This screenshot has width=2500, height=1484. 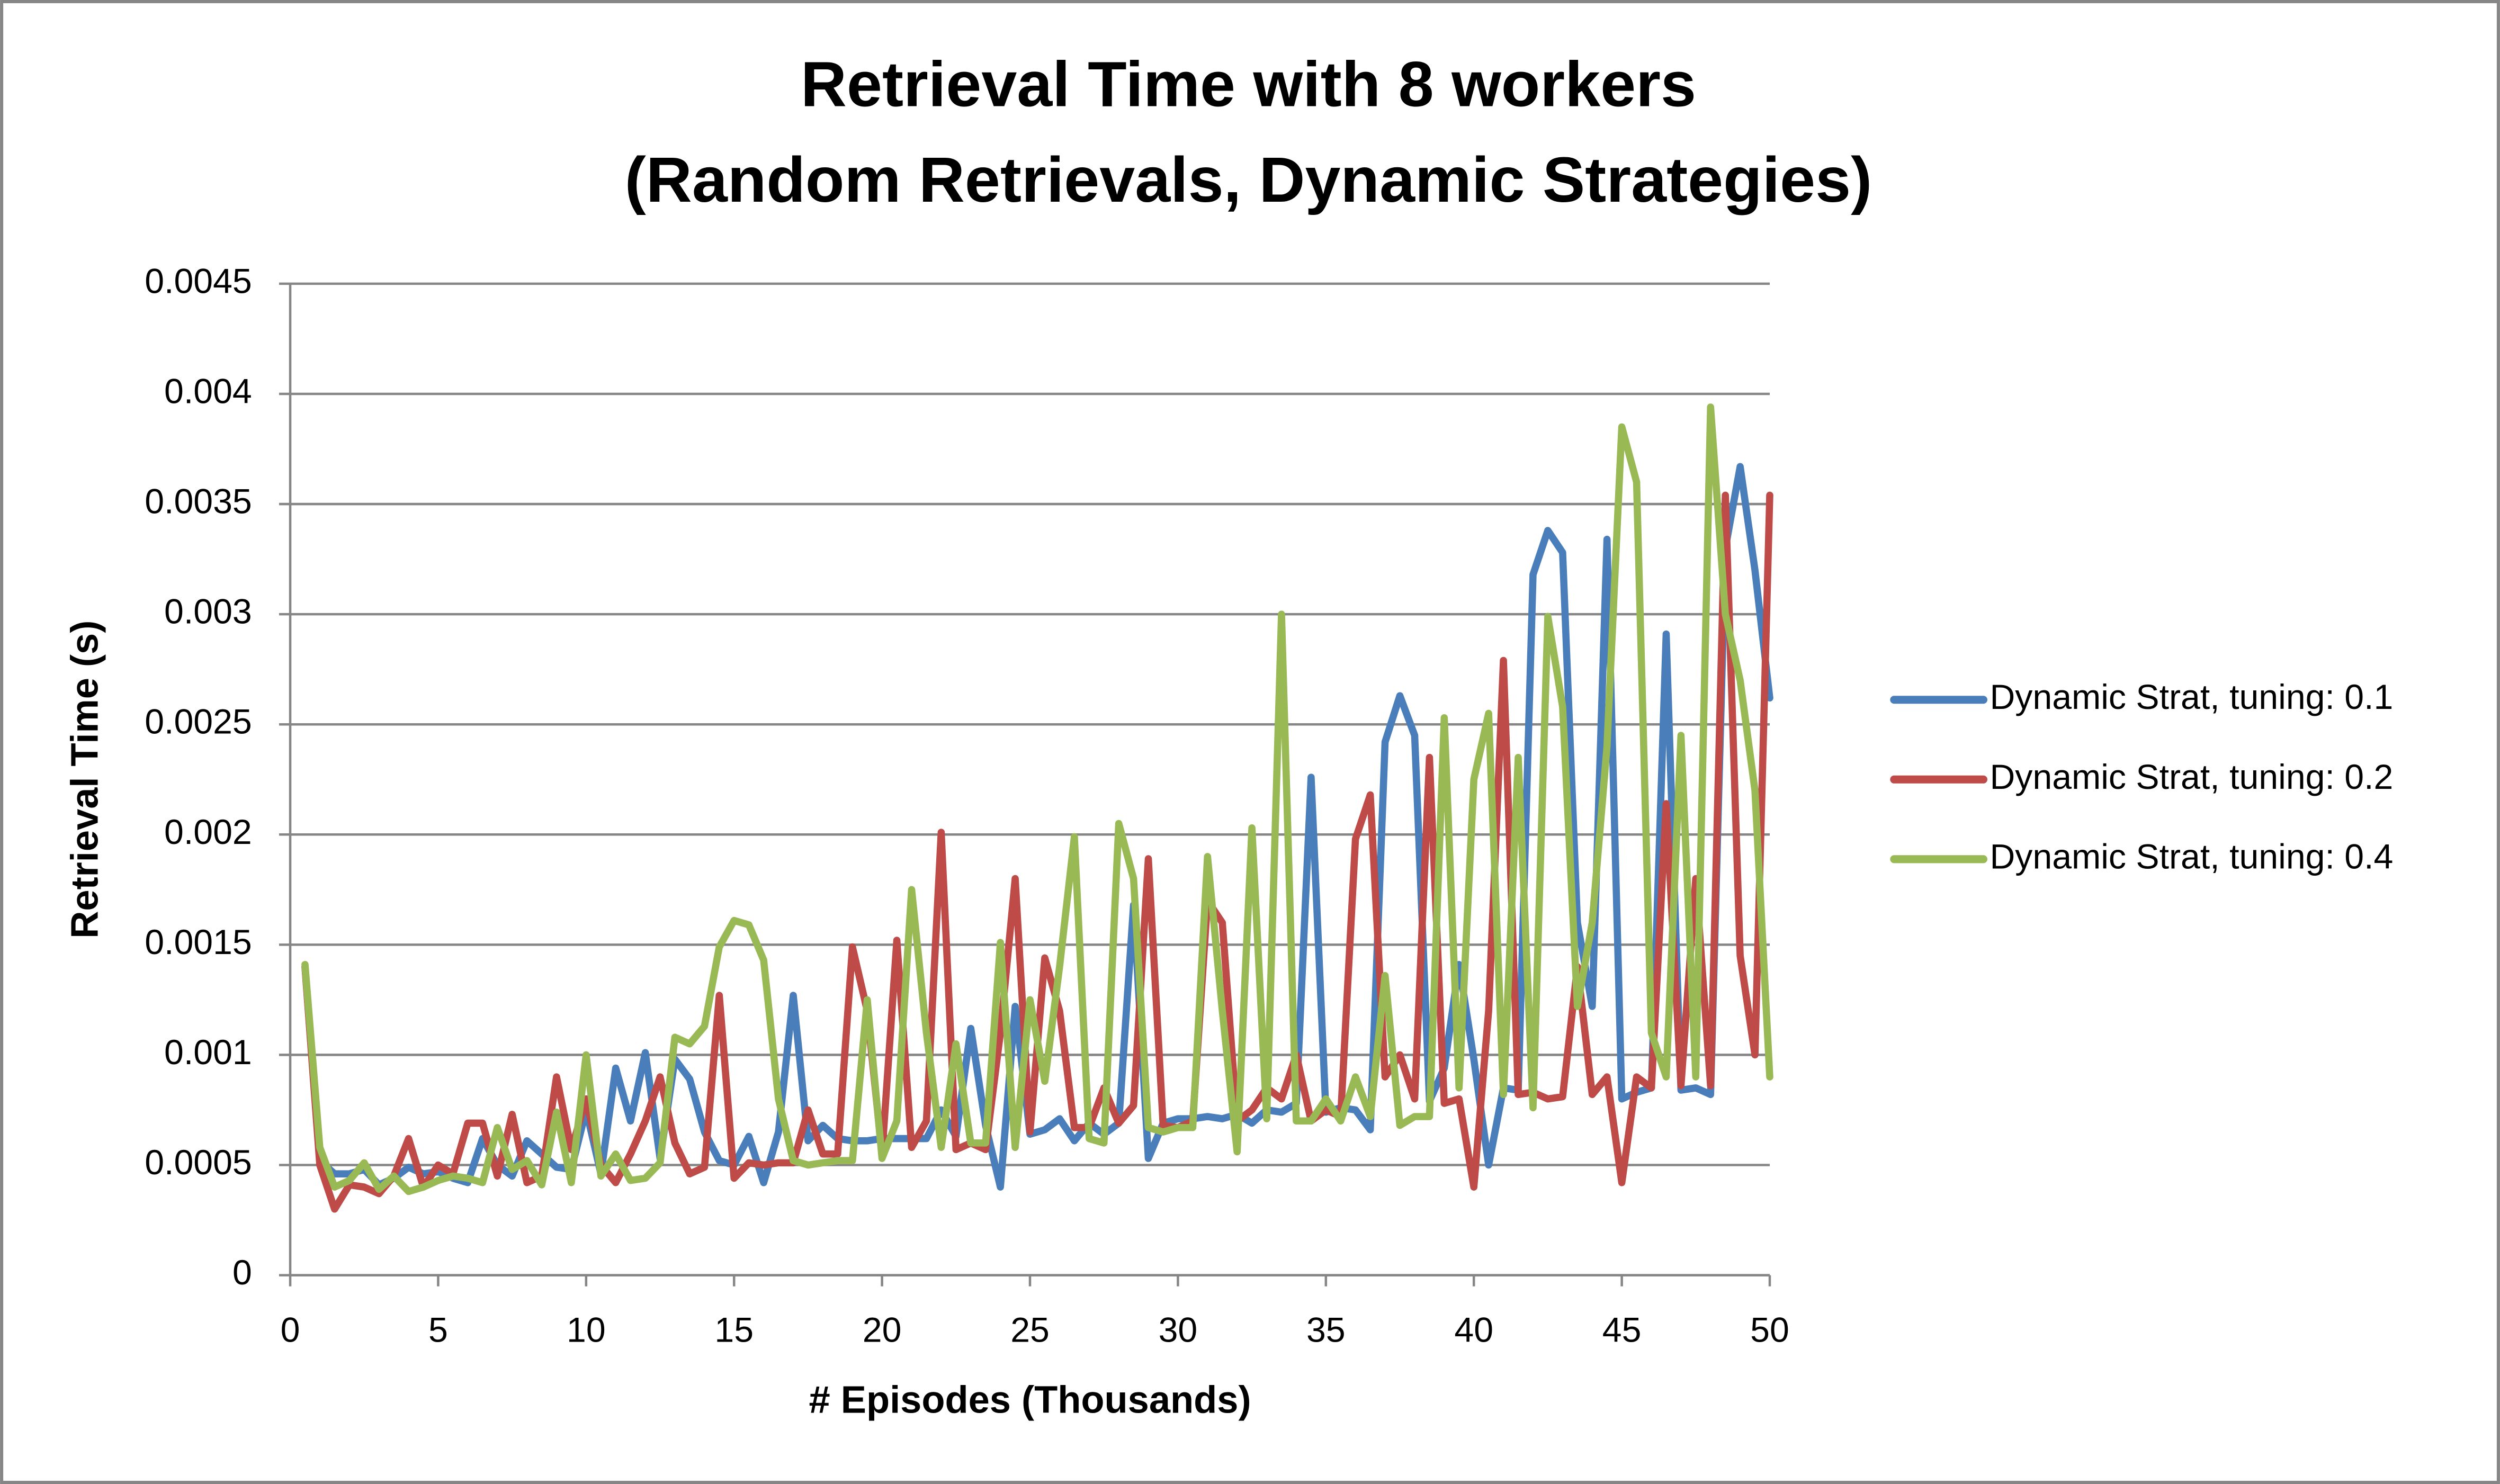 What do you see at coordinates (1248, 84) in the screenshot?
I see `chart-title: Retrieval Time with 8 workers` at bounding box center [1248, 84].